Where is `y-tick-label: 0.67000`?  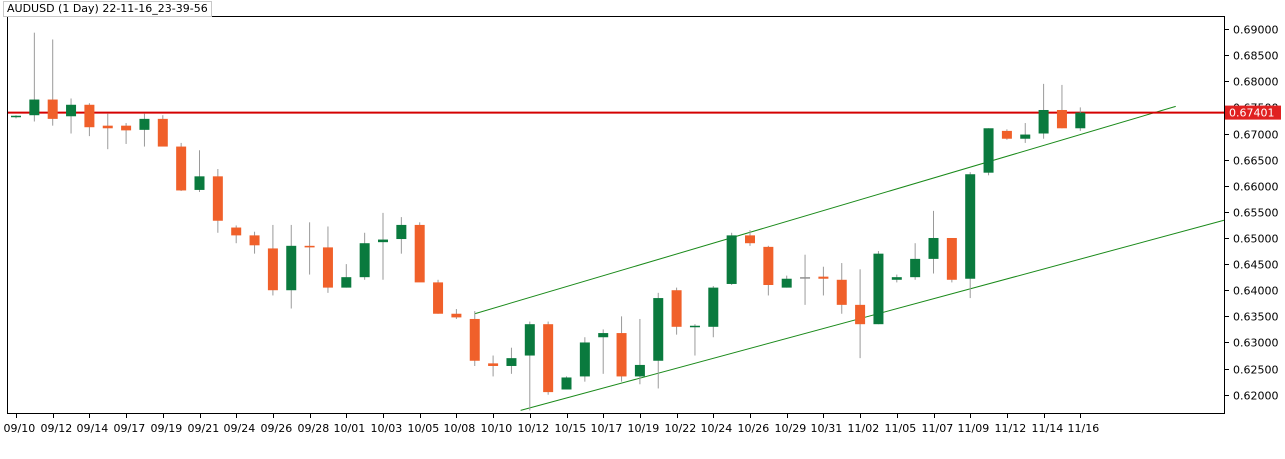 y-tick-label: 0.67000 is located at coordinates (1256, 135).